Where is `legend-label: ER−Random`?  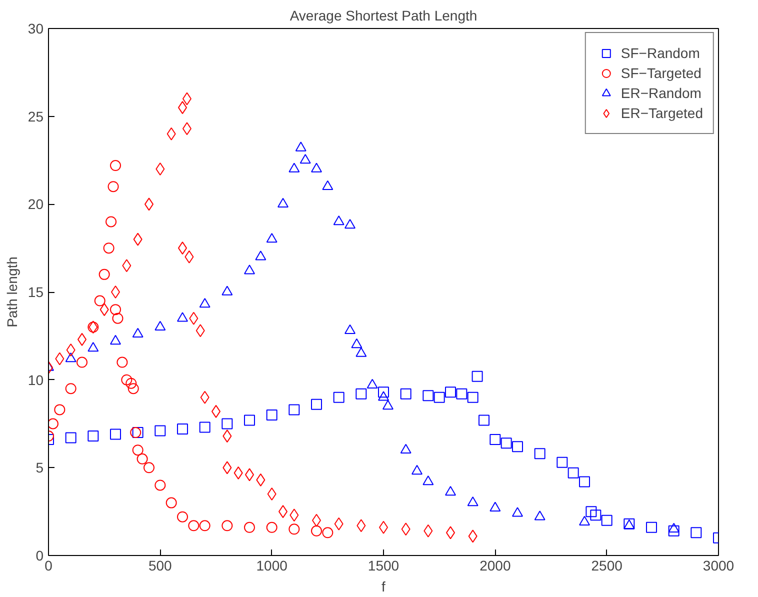
legend-label: ER−Random is located at coordinates (661, 93).